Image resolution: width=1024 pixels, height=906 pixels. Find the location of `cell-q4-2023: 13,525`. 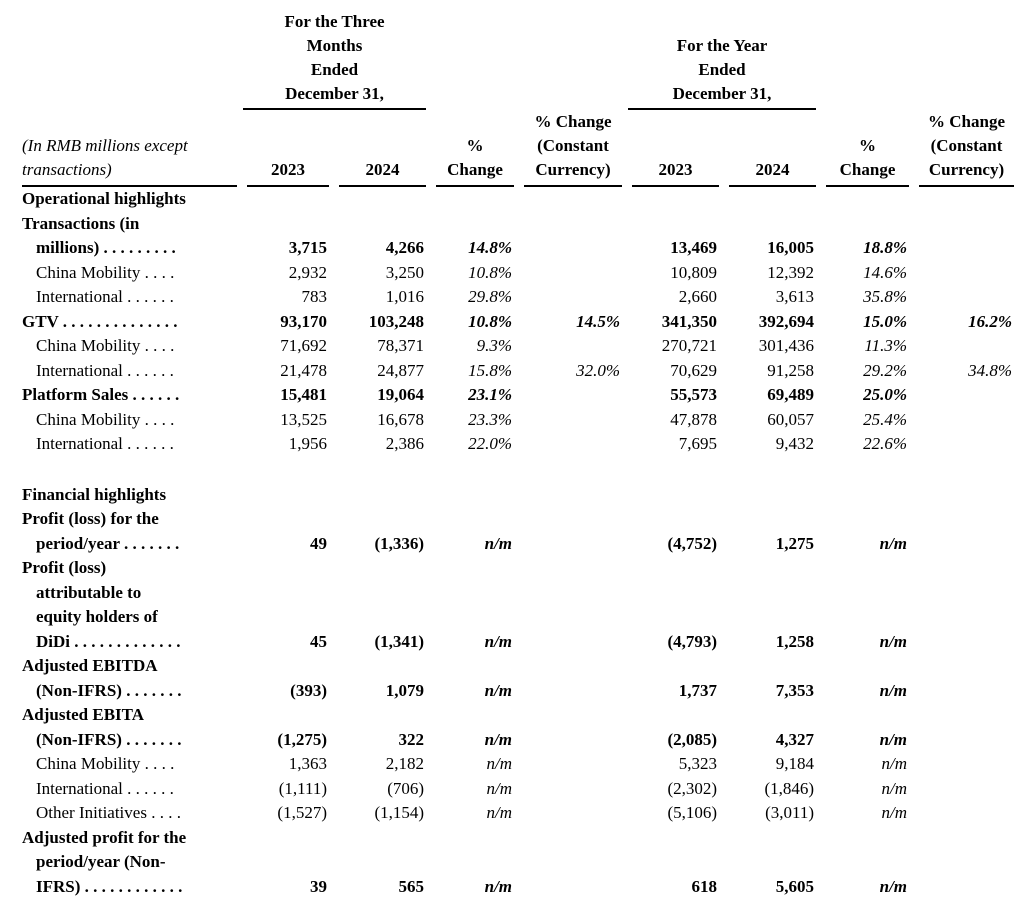

cell-q4-2023: 13,525 is located at coordinates (303, 419).